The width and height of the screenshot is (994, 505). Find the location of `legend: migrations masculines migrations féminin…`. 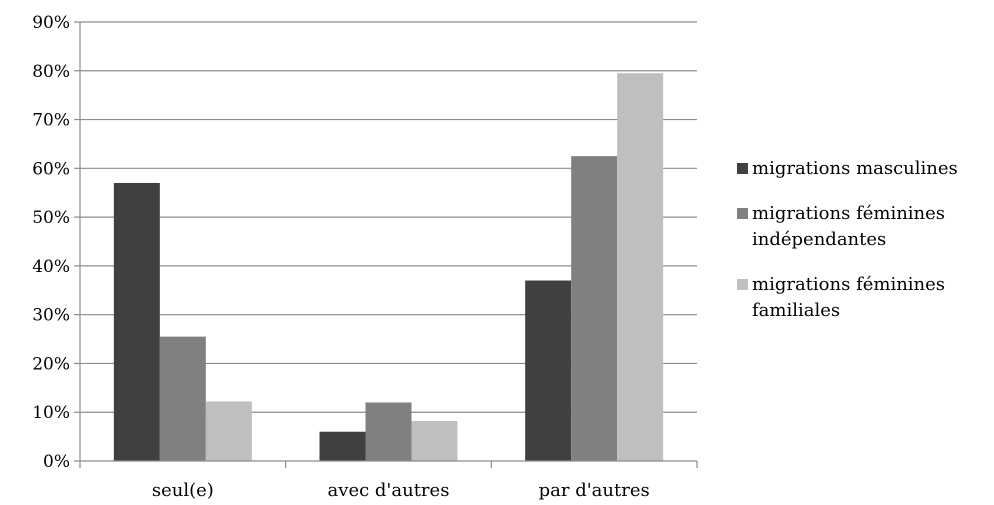

legend: migrations masculines migrations féminin… is located at coordinates (865, 249).